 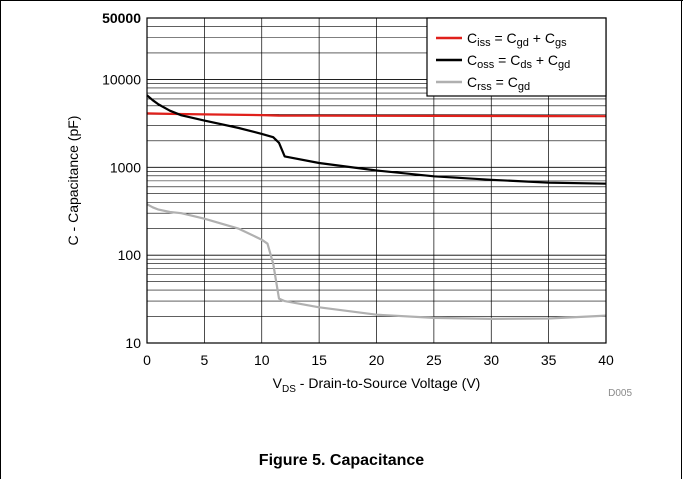 I want to click on y-tick-label: 10, so click(x=133, y=343).